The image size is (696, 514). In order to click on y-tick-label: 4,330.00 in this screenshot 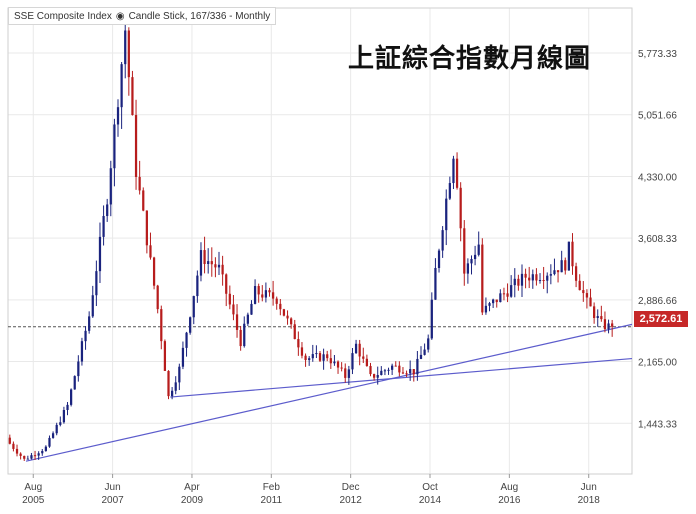, I will do `click(657, 177)`.